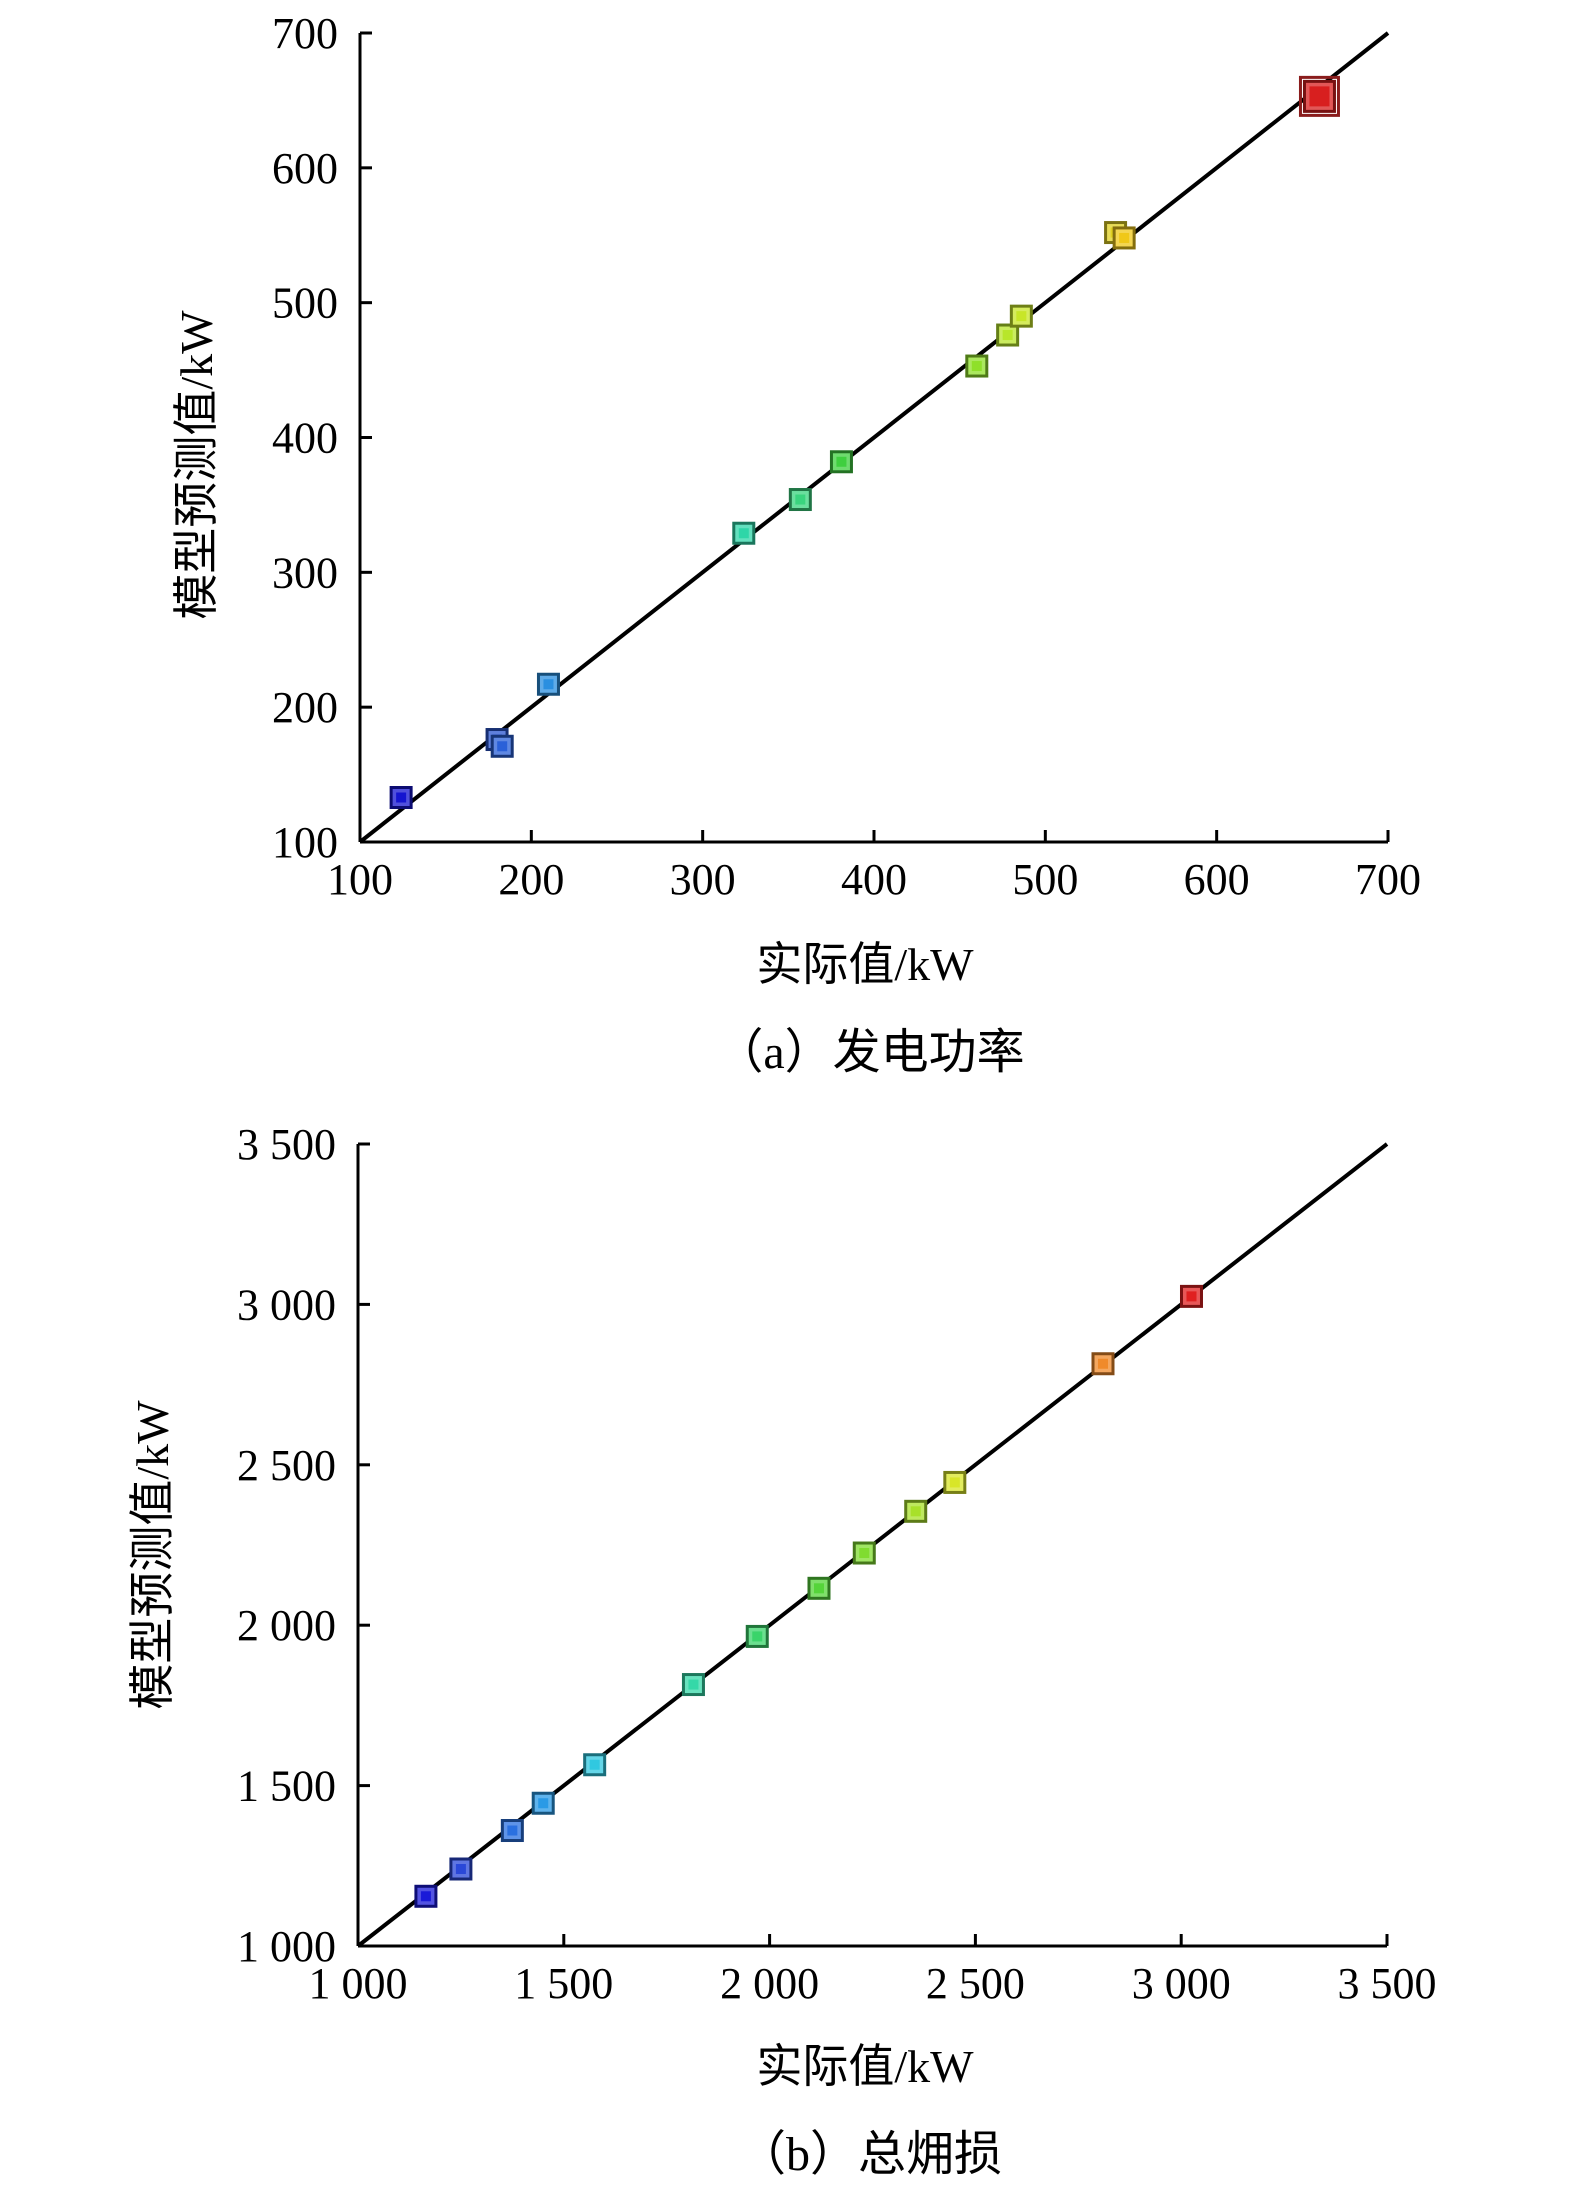 Image resolution: width=1575 pixels, height=2194 pixels. What do you see at coordinates (563, 1983) in the screenshot?
I see `chart-b-x-tick-label: 1 500` at bounding box center [563, 1983].